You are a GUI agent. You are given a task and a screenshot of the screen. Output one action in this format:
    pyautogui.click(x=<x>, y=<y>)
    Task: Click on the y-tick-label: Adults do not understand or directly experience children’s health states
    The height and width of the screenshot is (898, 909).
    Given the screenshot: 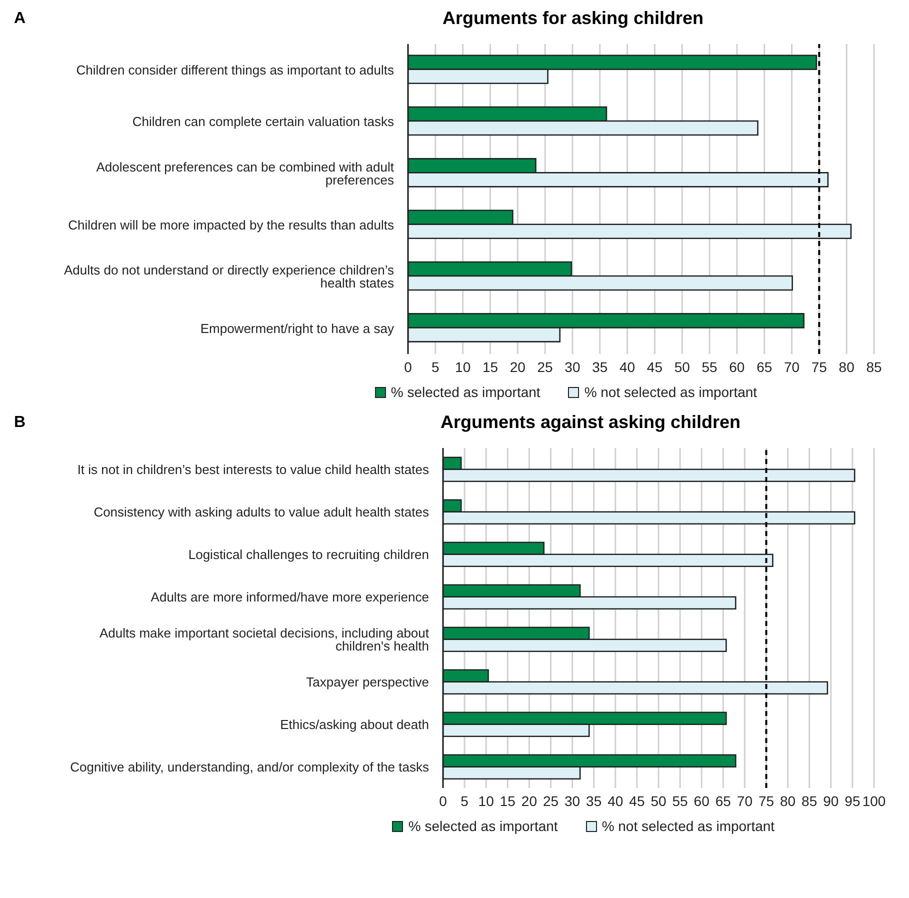 What is the action you would take?
    pyautogui.click(x=229, y=276)
    